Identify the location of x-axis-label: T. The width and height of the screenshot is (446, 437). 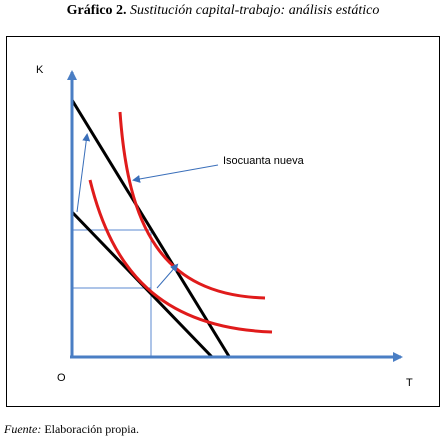
(409, 383).